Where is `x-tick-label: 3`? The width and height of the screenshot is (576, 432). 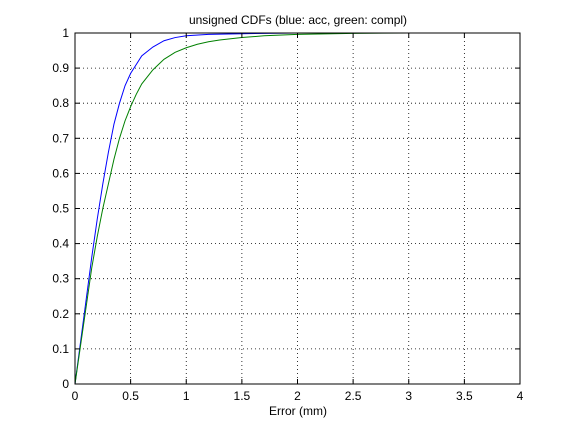 x-tick-label: 3 is located at coordinates (408, 396).